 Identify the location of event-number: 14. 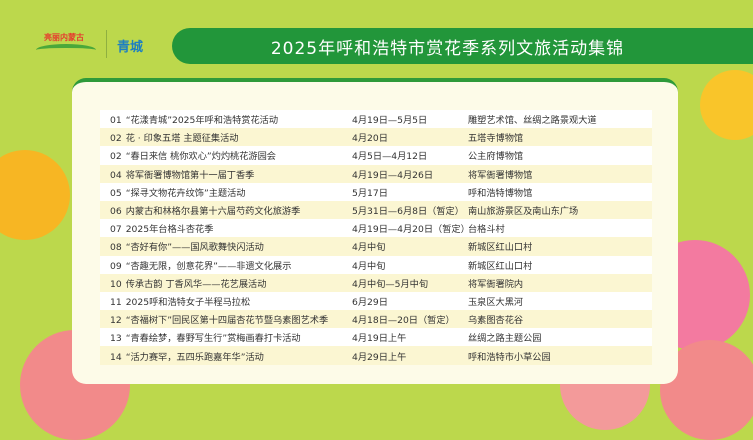
(116, 357).